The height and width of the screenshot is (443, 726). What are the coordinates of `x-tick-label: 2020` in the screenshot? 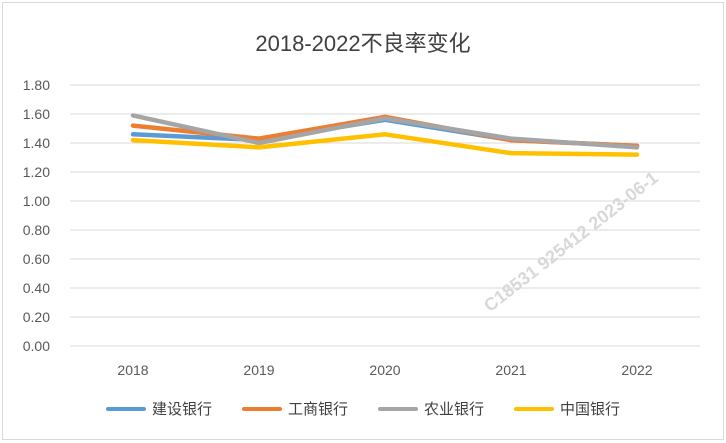 It's located at (384, 370).